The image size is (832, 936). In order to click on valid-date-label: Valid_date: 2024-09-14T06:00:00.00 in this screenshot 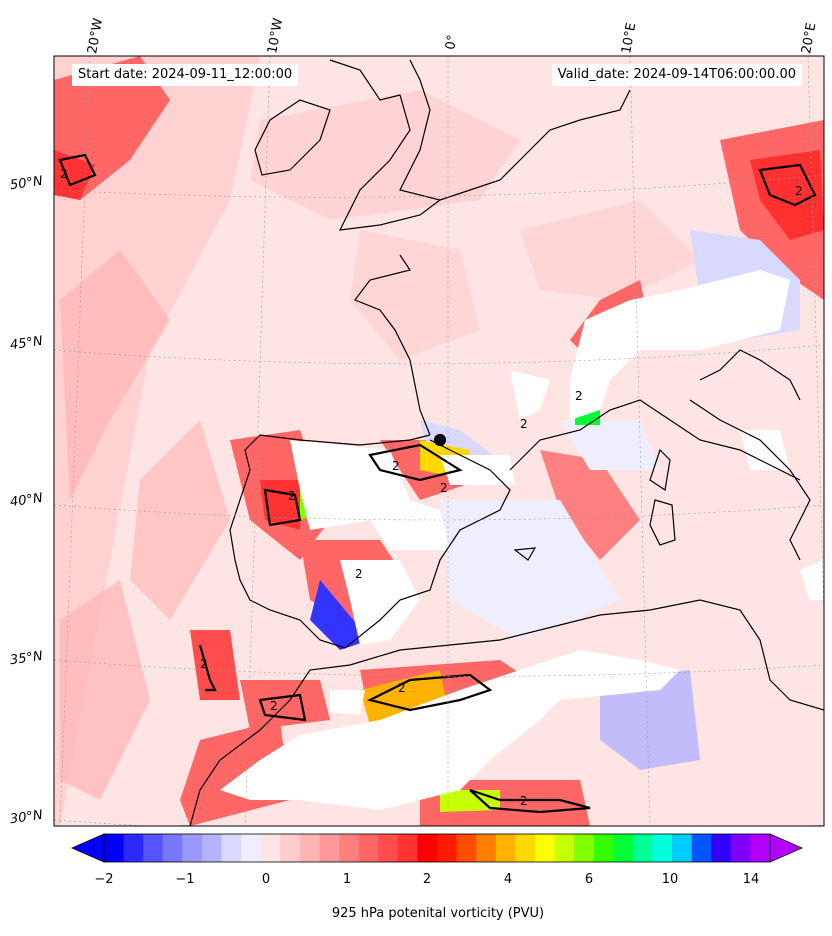, I will do `click(676, 75)`.